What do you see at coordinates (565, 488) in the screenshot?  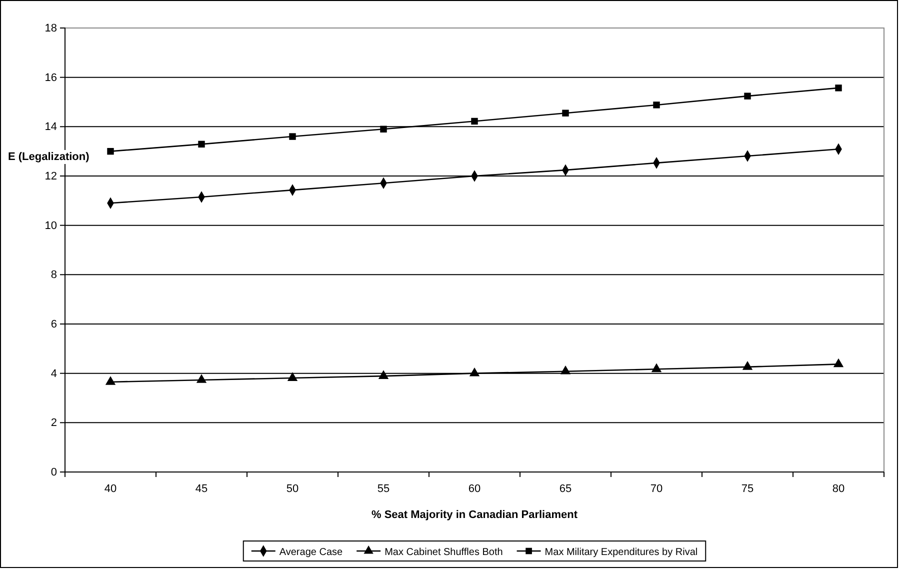 I see `x-tick-label: 65` at bounding box center [565, 488].